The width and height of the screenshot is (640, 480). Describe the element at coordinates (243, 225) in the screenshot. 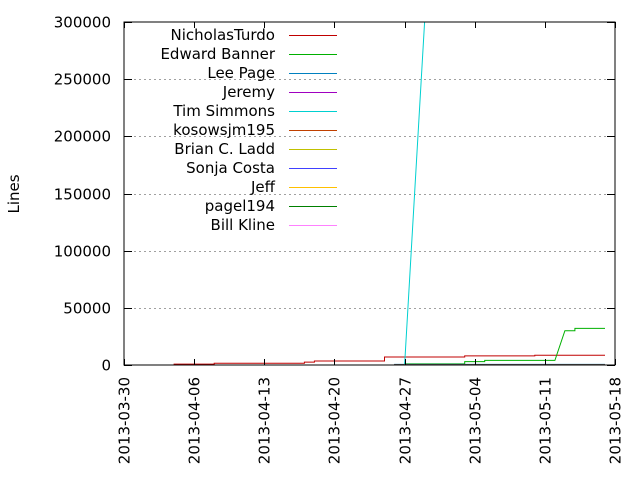

I see `legend-label: Bill Kline` at that location.